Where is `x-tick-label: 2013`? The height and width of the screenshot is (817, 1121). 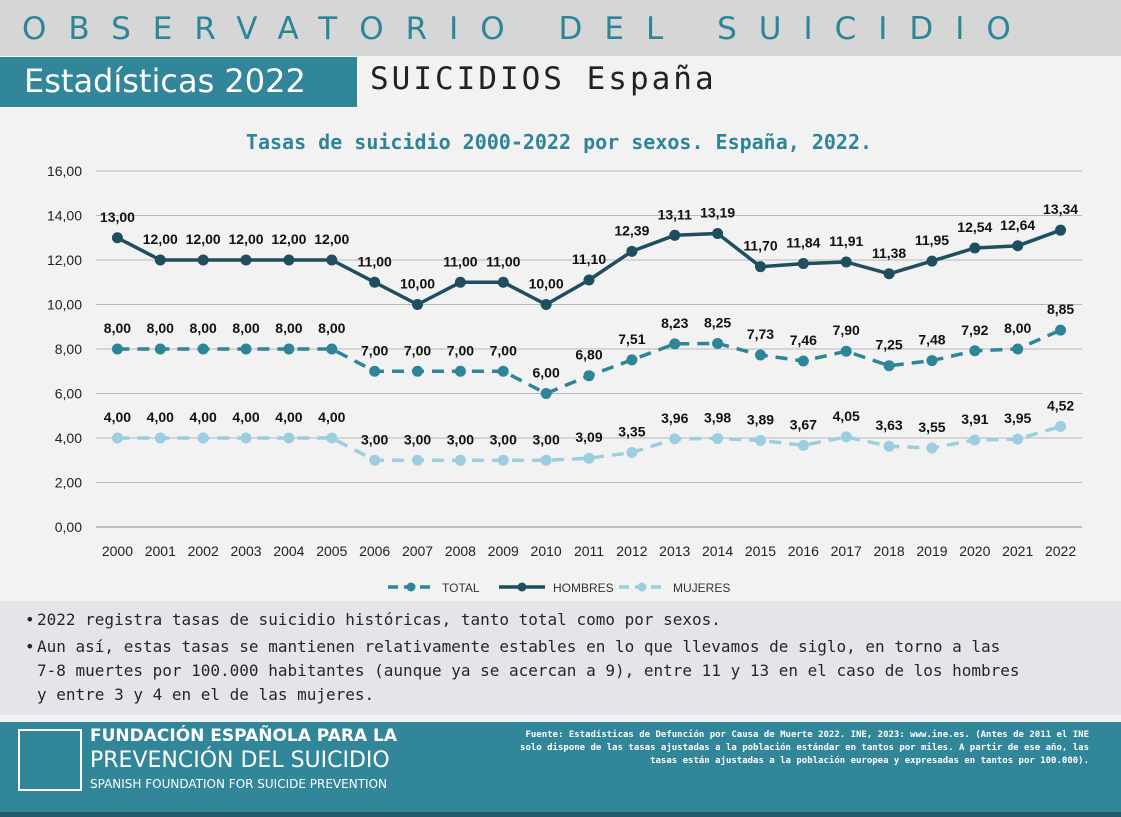
x-tick-label: 2013 is located at coordinates (674, 551).